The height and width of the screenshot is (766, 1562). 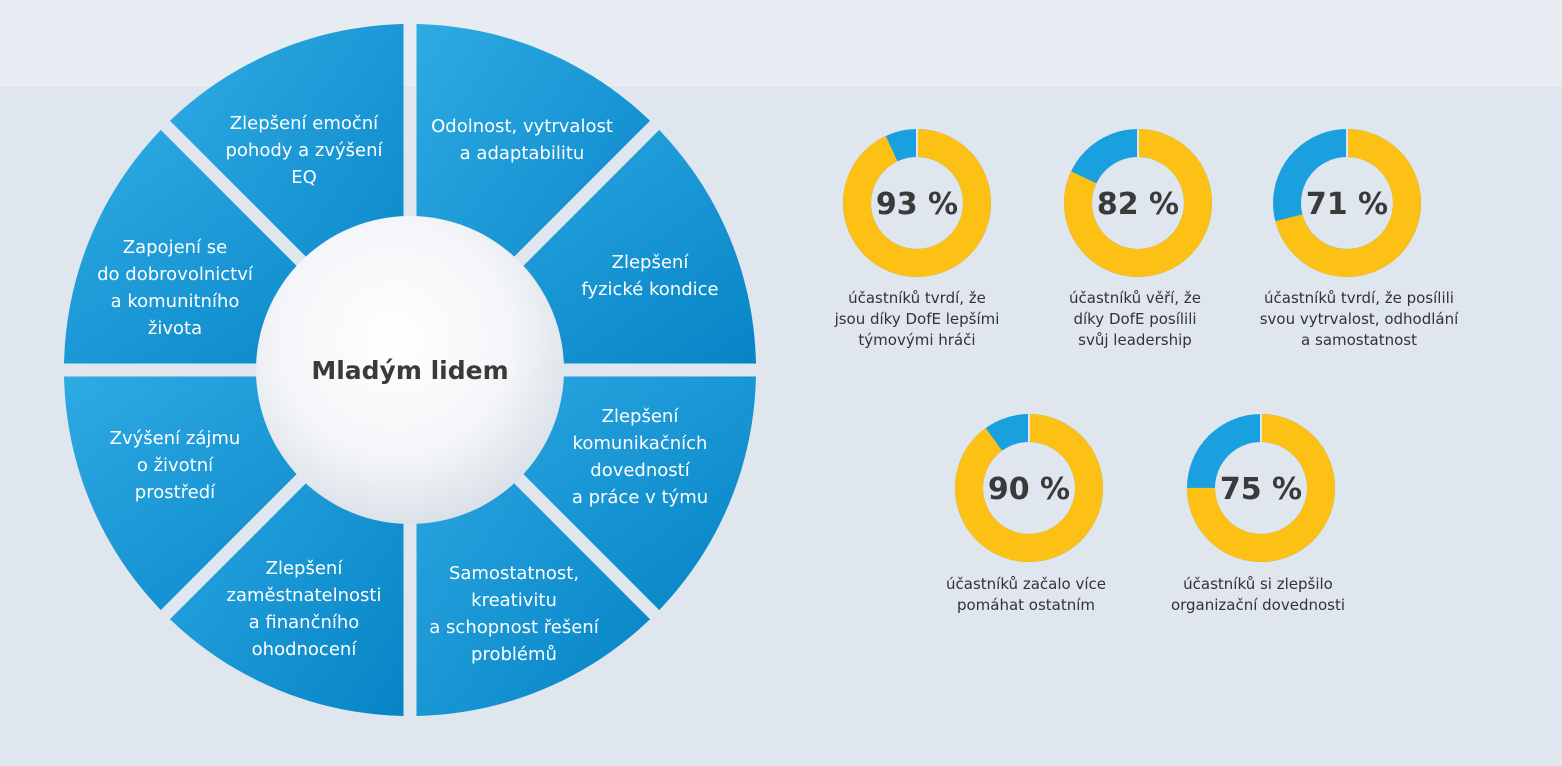 What do you see at coordinates (175, 247) in the screenshot?
I see `segment-volunteering-label-line: Zapojení se` at bounding box center [175, 247].